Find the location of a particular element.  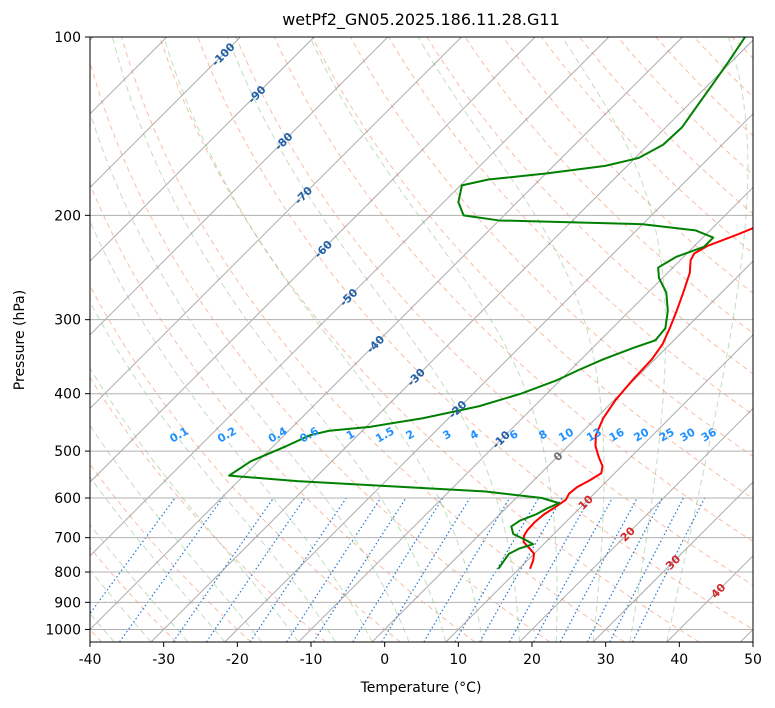

y-tick-label: 900 is located at coordinates (67, 603).